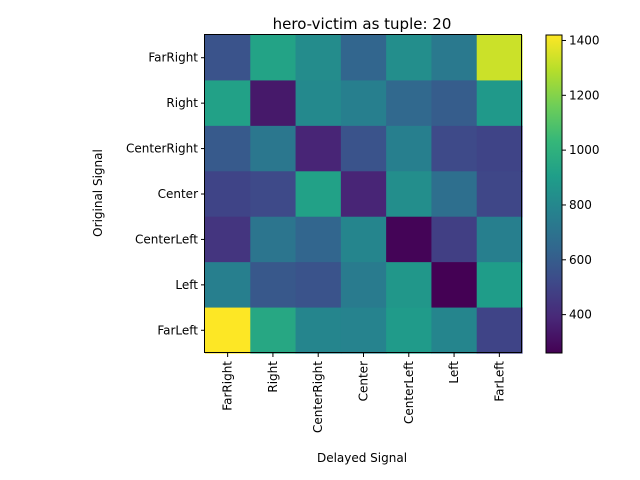 This screenshot has width=640, height=480. What do you see at coordinates (362, 458) in the screenshot?
I see `x-axis-label: Delayed Signal` at bounding box center [362, 458].